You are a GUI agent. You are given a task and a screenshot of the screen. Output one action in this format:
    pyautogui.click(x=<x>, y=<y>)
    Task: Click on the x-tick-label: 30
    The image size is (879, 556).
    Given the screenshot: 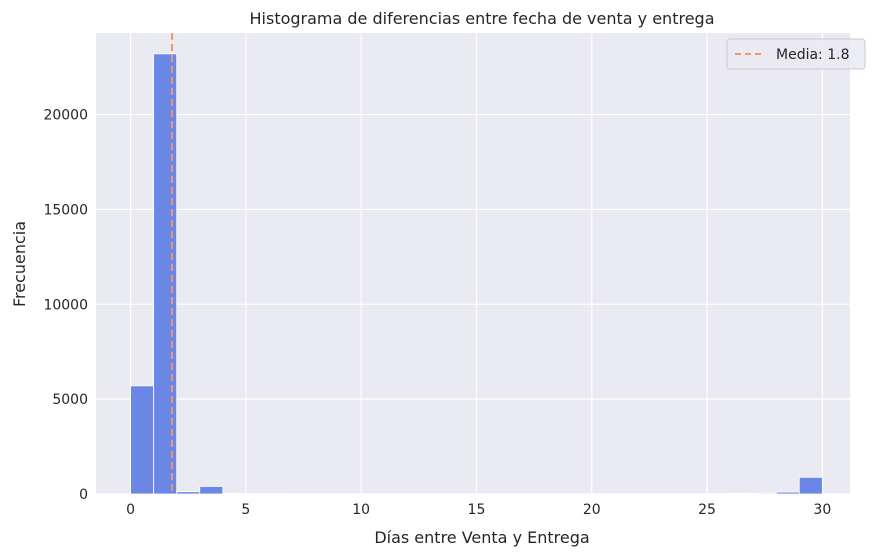 What is the action you would take?
    pyautogui.click(x=822, y=510)
    